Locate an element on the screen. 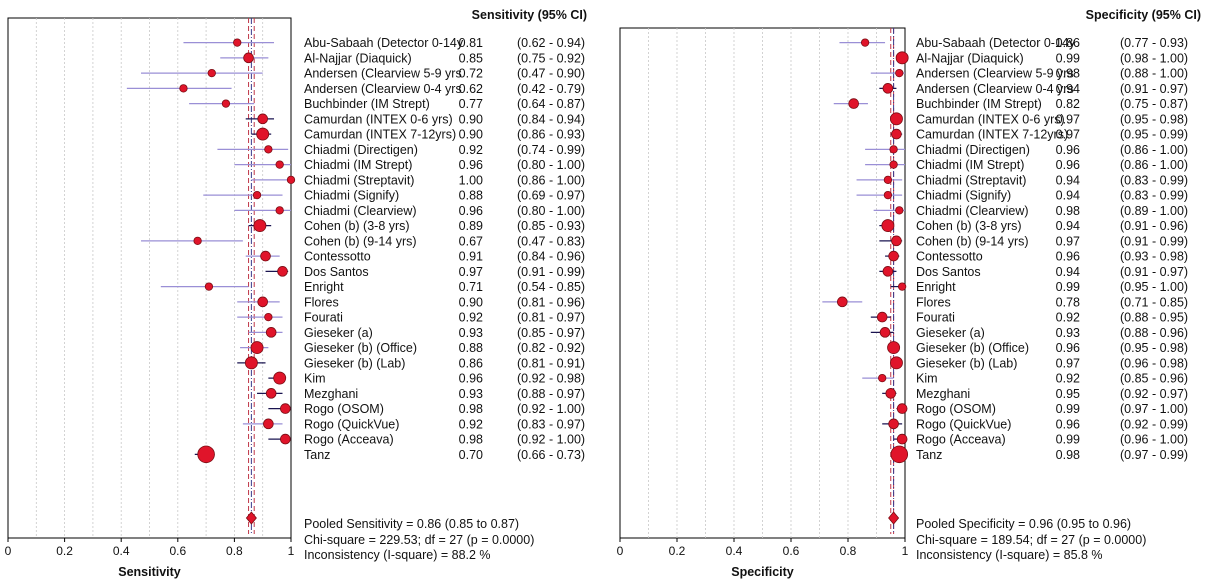 The height and width of the screenshot is (580, 1209). study-label: Chiadmi (Streptavit) is located at coordinates (971, 180).